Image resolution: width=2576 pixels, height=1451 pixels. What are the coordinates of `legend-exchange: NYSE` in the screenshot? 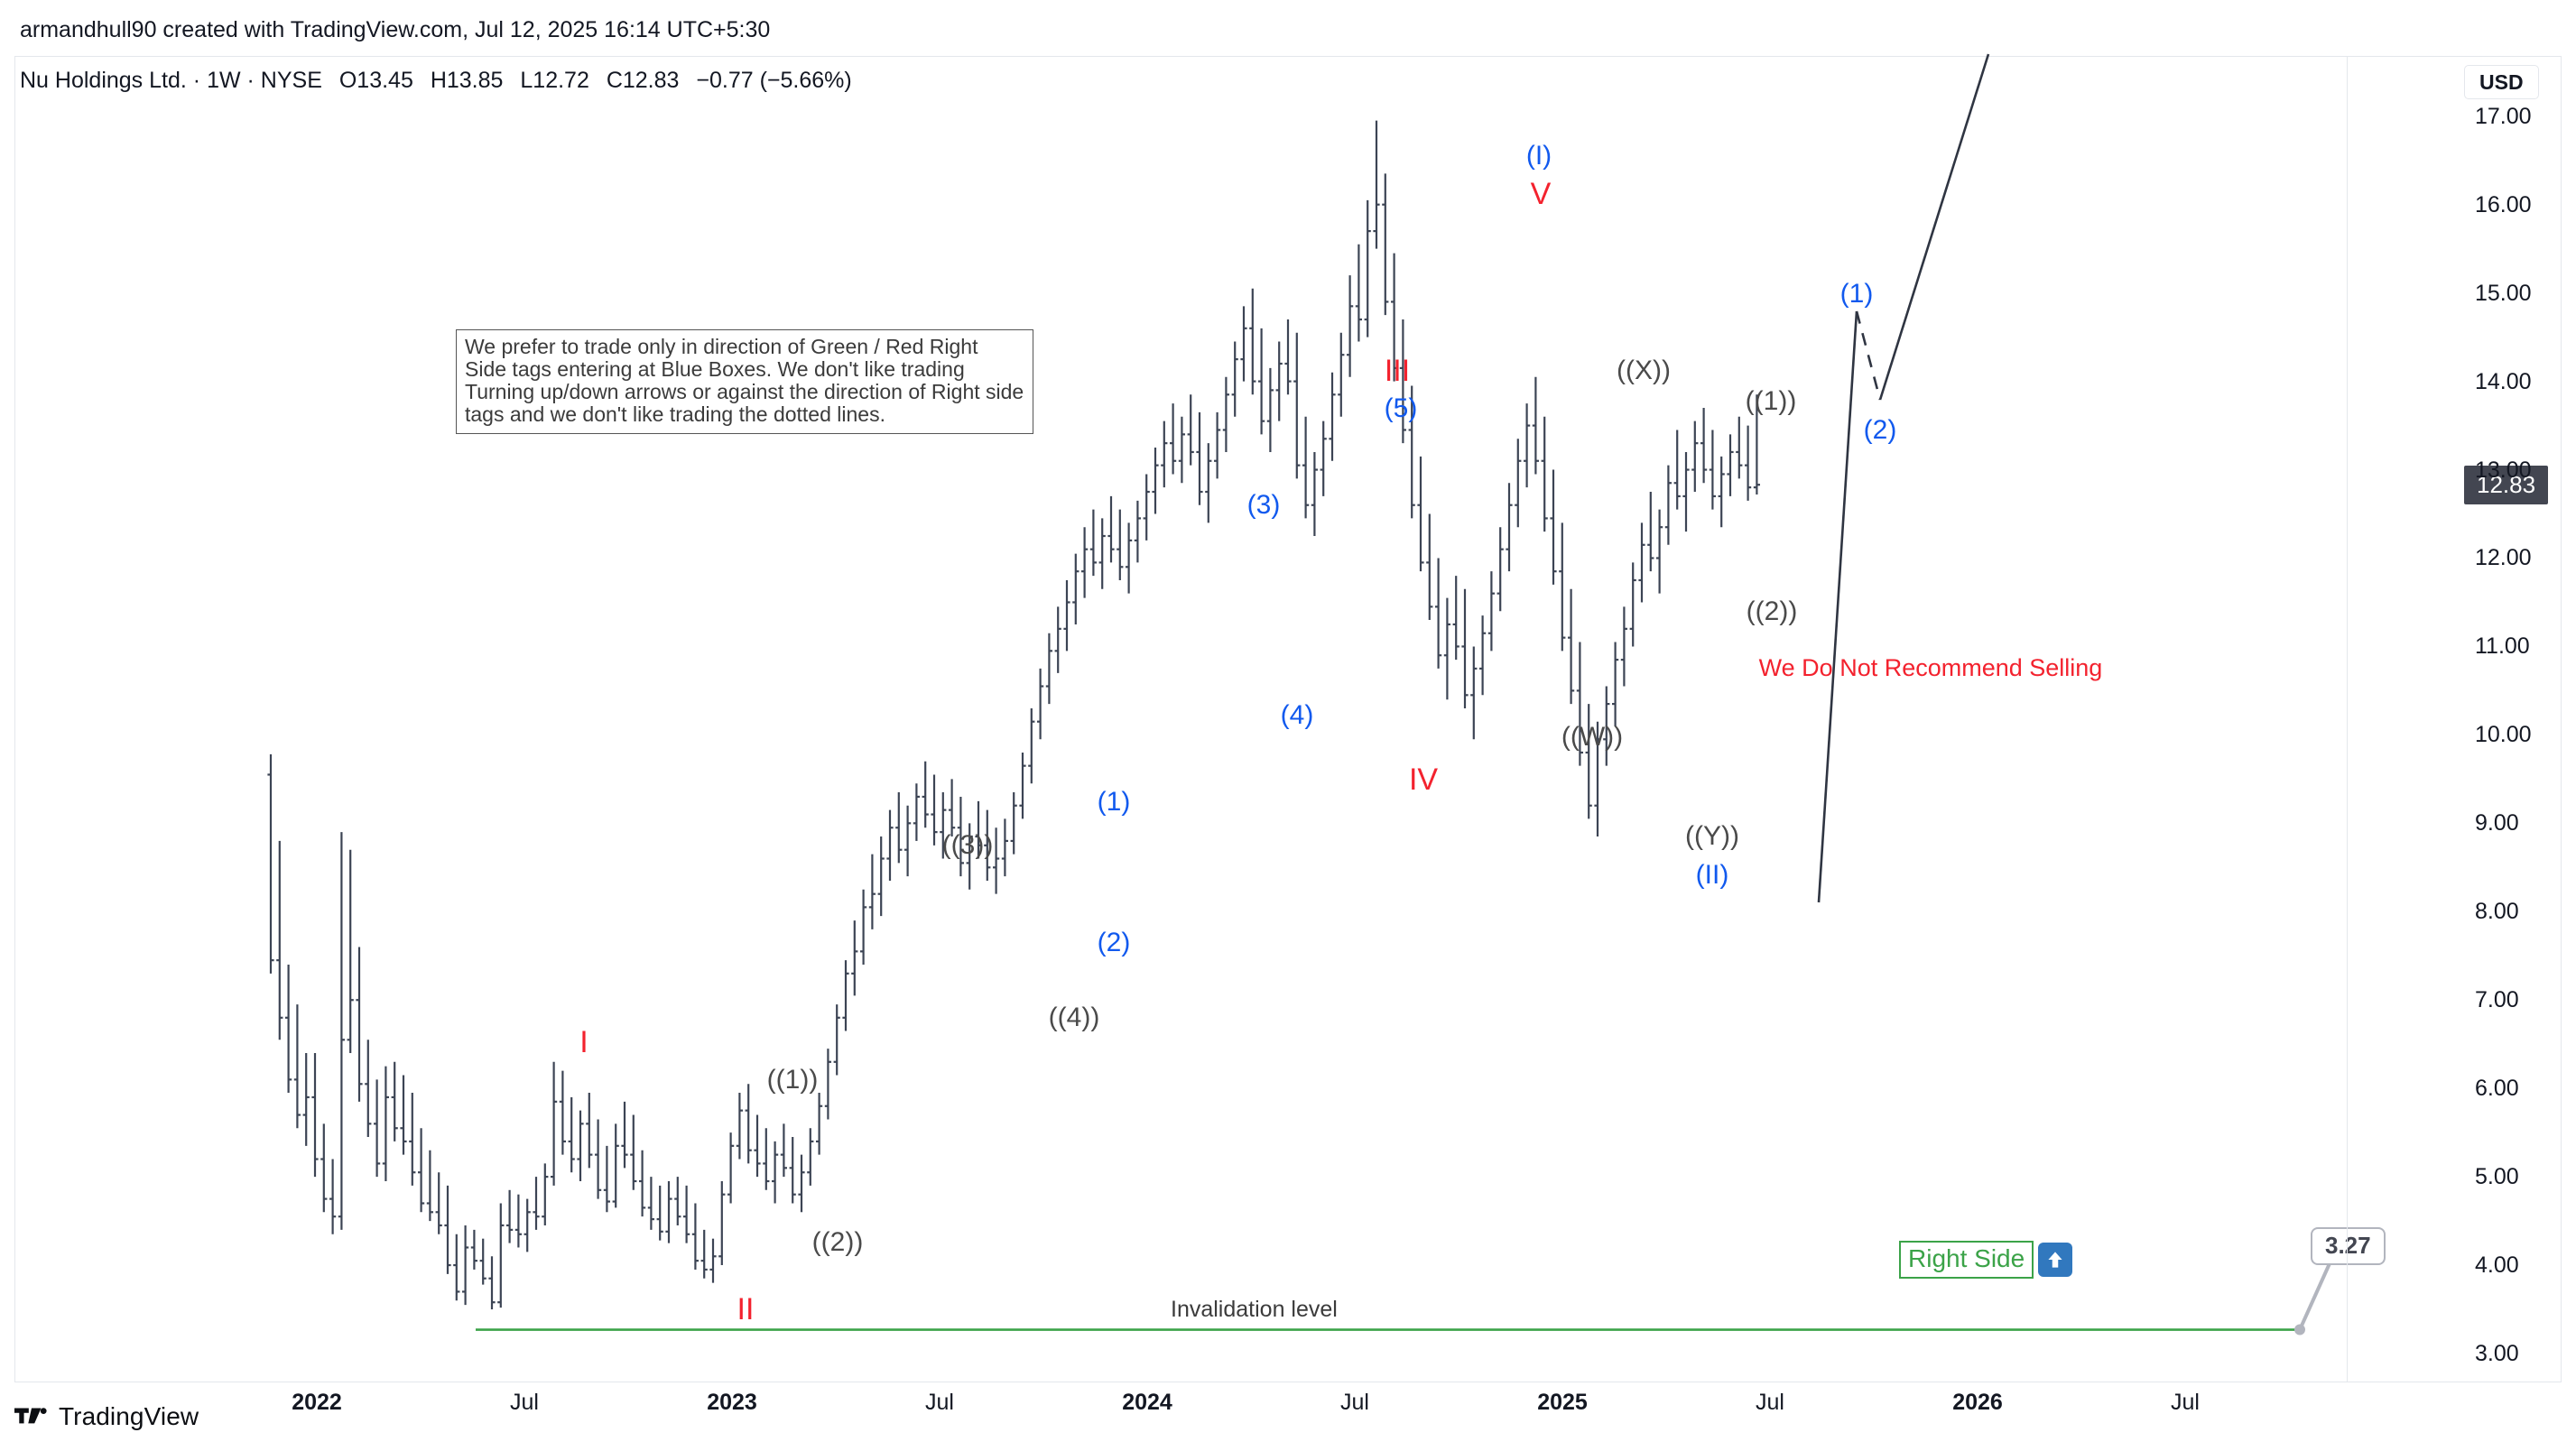 It's located at (291, 80).